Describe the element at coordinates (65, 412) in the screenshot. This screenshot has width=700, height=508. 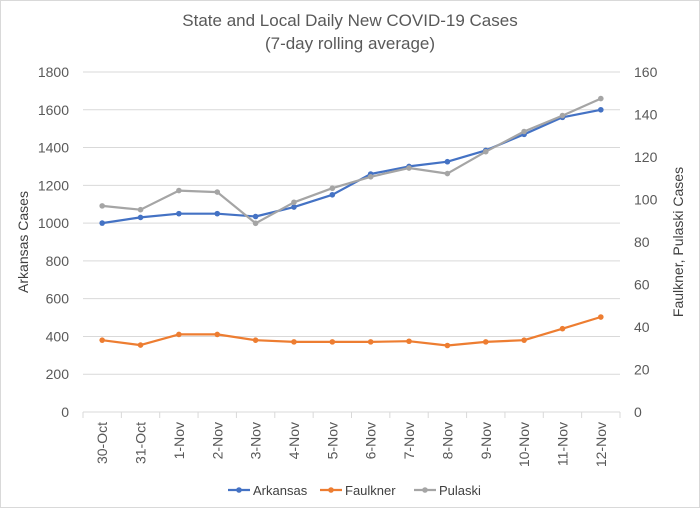
I see `left-tick-label: 0` at that location.